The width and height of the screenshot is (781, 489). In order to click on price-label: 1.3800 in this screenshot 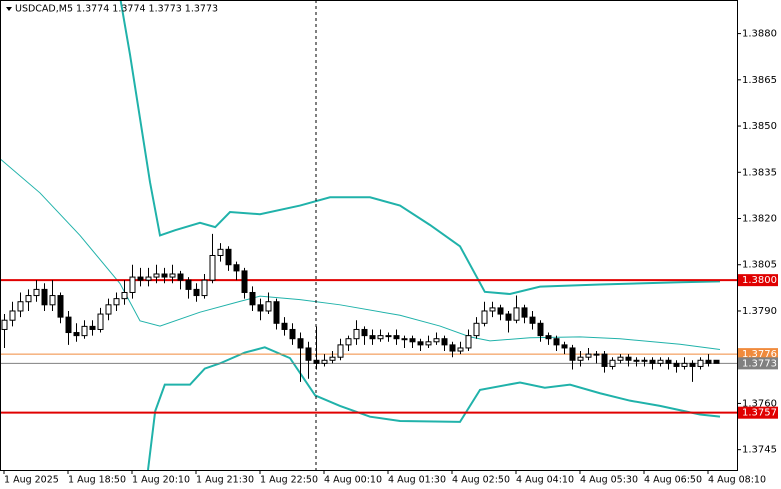, I will do `click(759, 280)`.